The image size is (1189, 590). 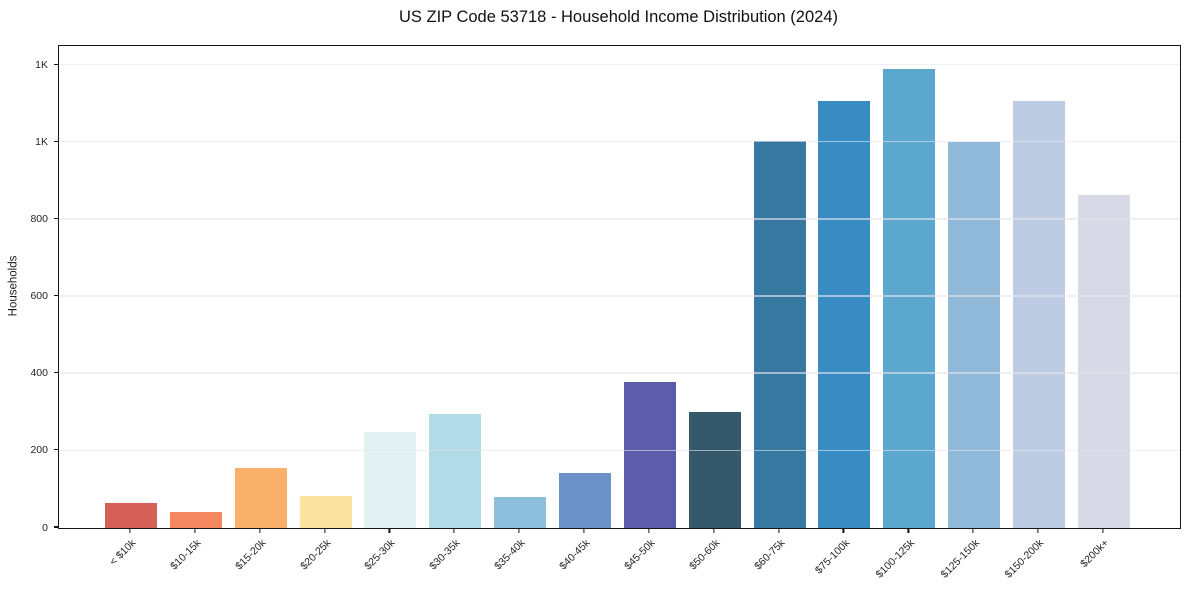 I want to click on bar-$50-60k, so click(x=714, y=469).